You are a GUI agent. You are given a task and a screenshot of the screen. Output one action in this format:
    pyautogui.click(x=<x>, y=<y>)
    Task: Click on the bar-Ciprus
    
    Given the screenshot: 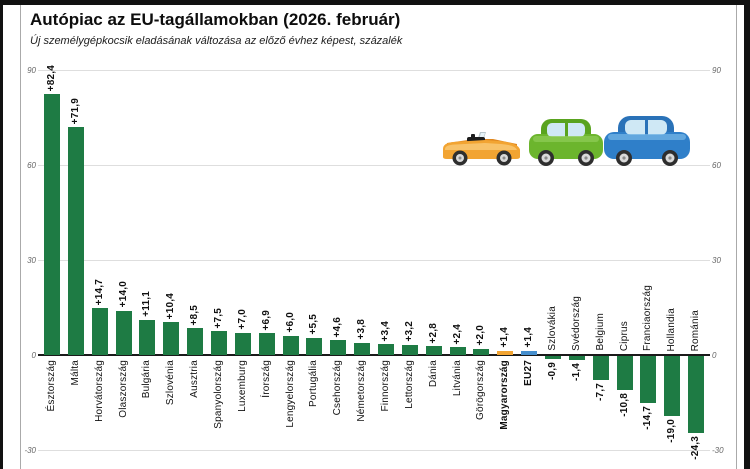 What is the action you would take?
    pyautogui.click(x=624, y=373)
    